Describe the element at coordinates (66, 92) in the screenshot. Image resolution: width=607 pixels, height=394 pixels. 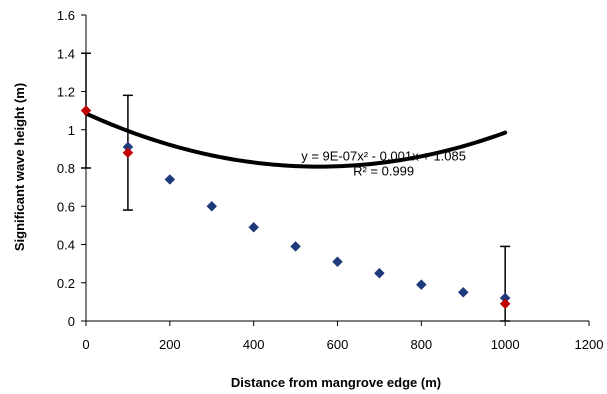
I see `y-tick-label: 1.2` at that location.